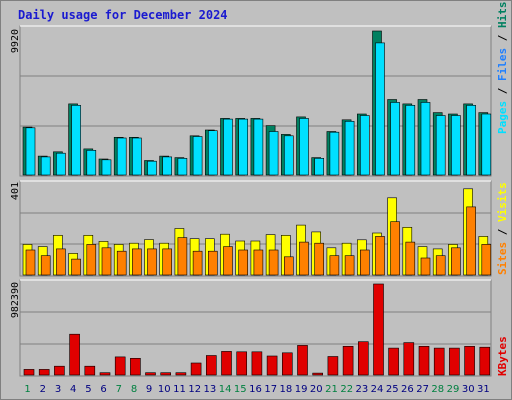 Image resolution: width=512 pixels, height=400 pixels. Describe the element at coordinates (270, 389) in the screenshot. I see `x-tick-day-17: 17` at that location.